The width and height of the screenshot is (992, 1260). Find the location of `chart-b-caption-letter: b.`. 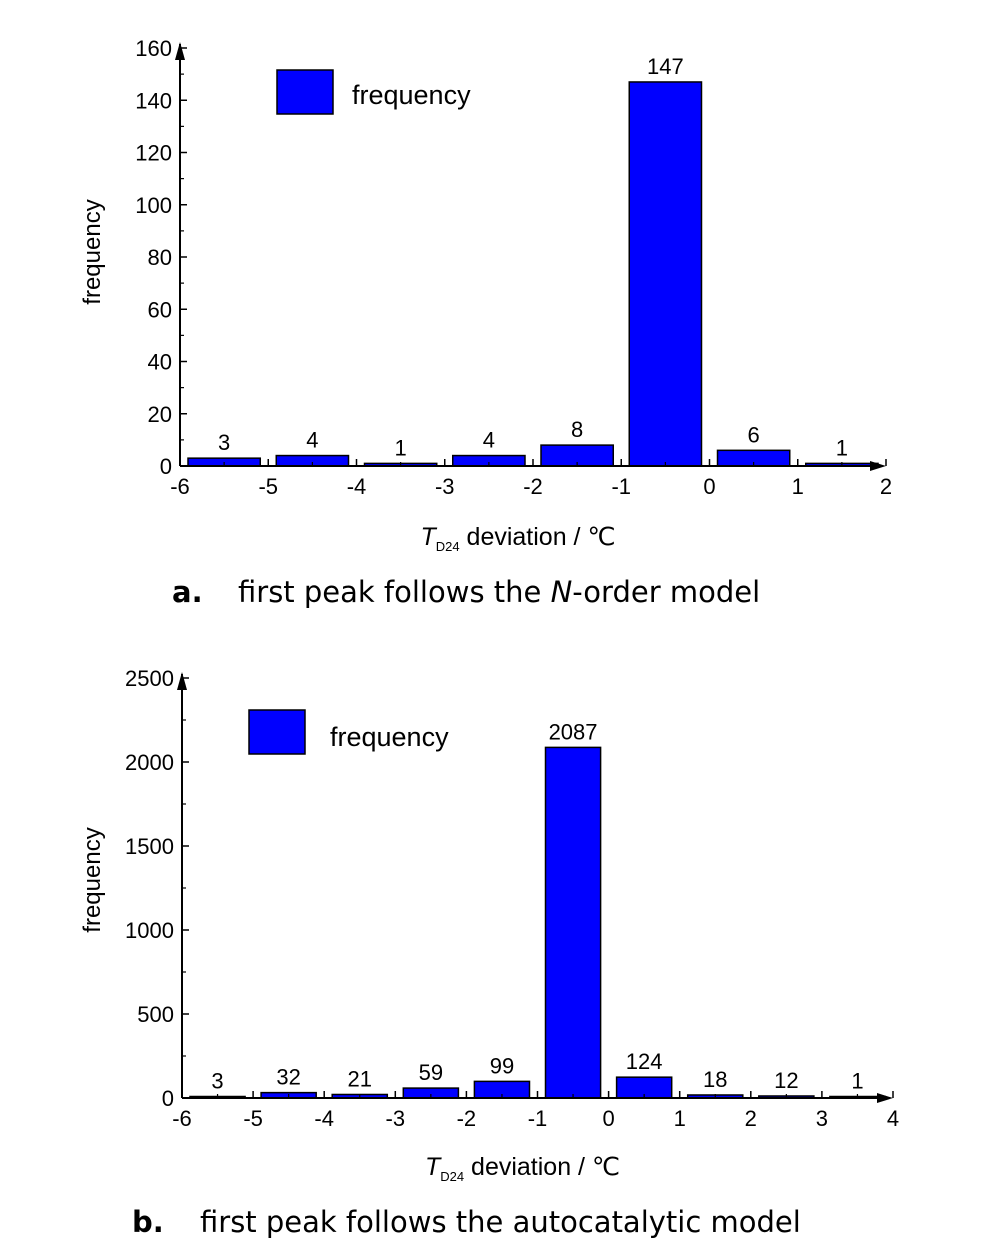

chart-b-caption-letter: b. is located at coordinates (148, 1222).